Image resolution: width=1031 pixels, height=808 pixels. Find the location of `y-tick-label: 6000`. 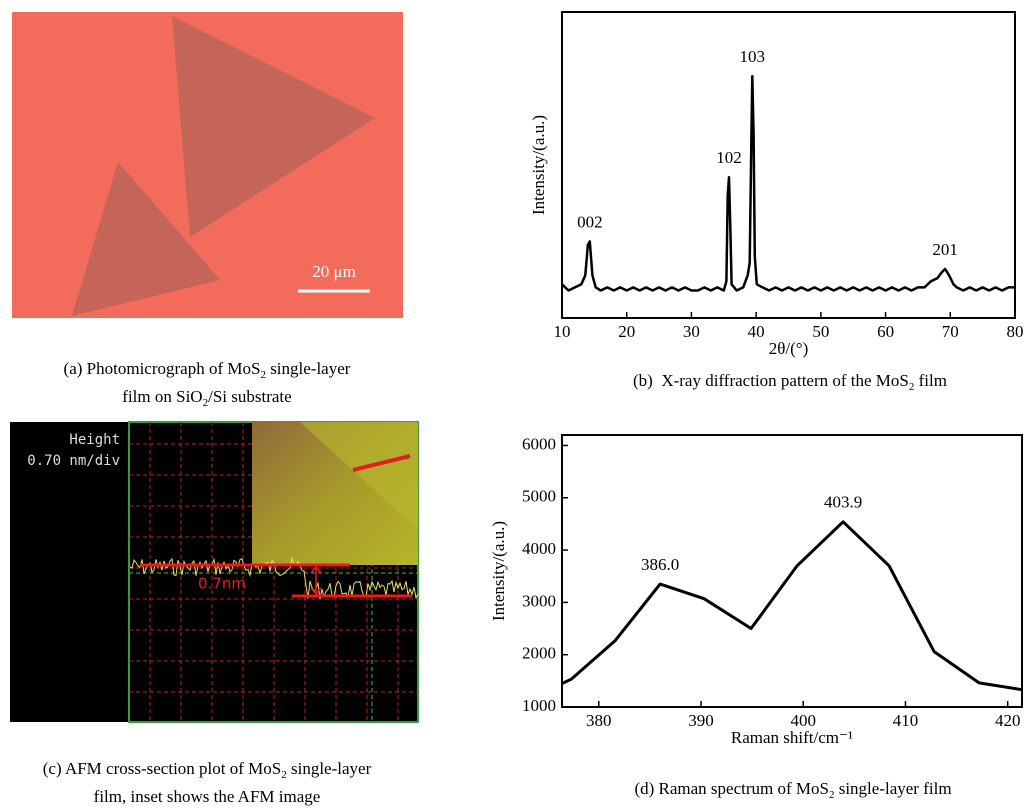

y-tick-label: 6000 is located at coordinates (539, 443).